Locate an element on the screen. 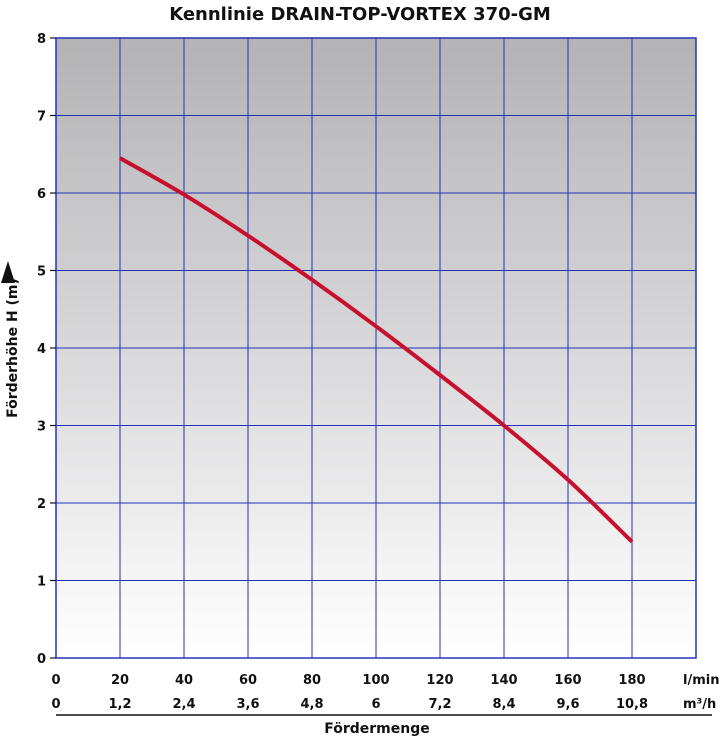 Image resolution: width=720 pixels, height=739 pixels. y-tick-label: 5 is located at coordinates (41, 272).